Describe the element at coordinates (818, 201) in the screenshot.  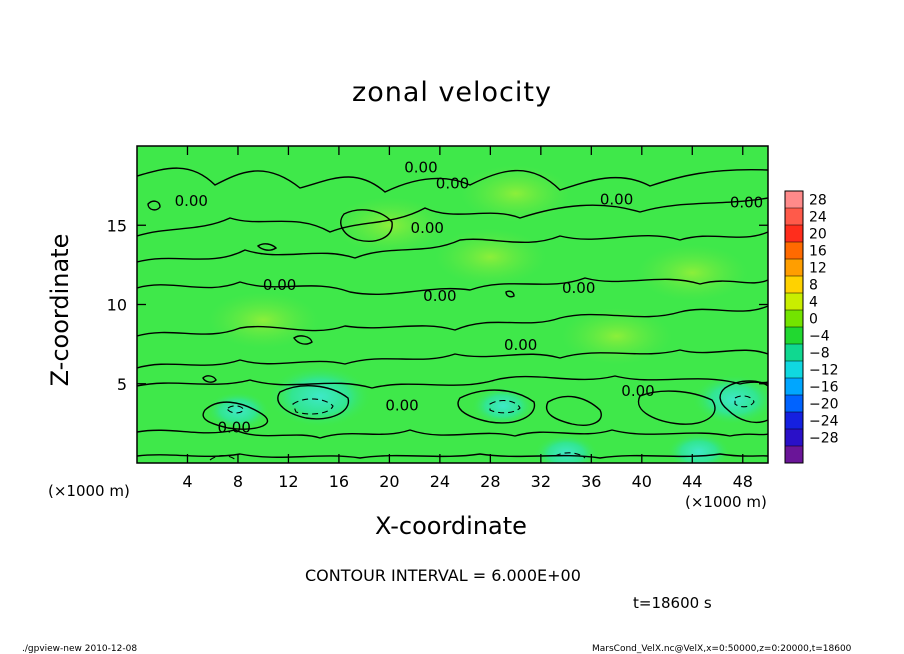
I see `colorbar-label: 28` at that location.